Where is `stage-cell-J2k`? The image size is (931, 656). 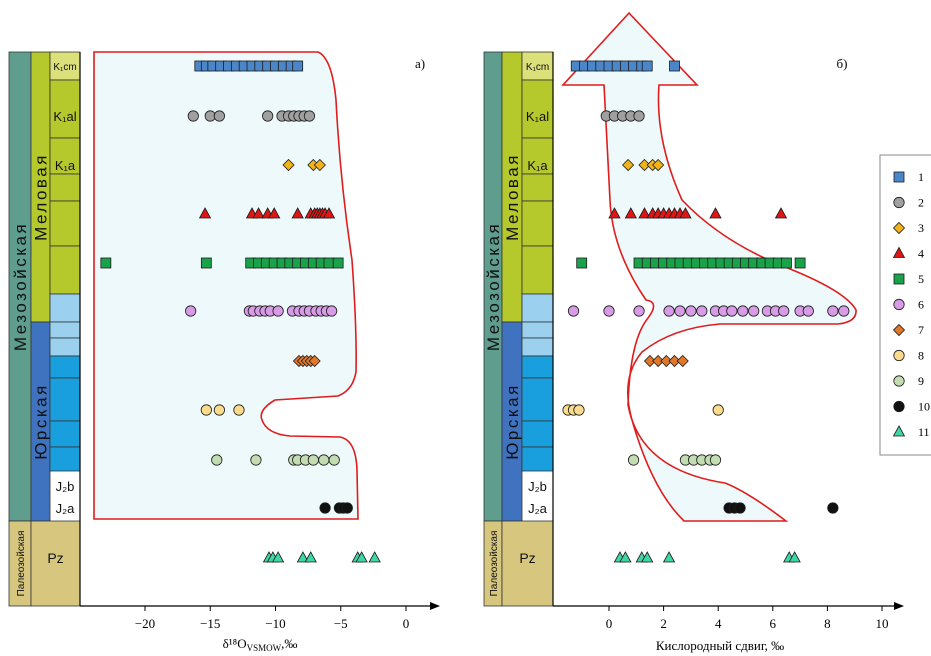 stage-cell-J2k is located at coordinates (65, 367).